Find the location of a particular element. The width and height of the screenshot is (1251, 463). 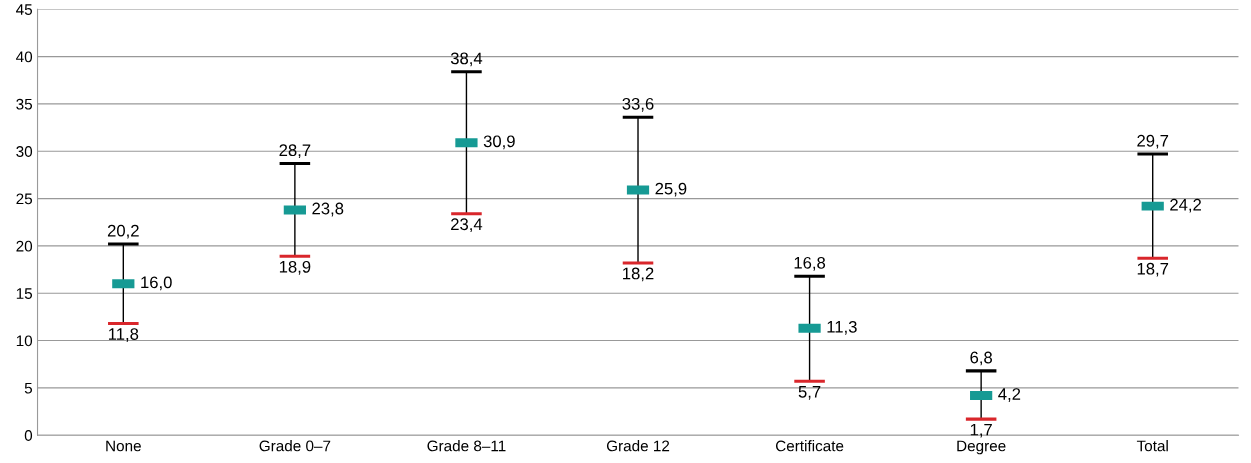

x-tick-label: None is located at coordinates (123, 446).